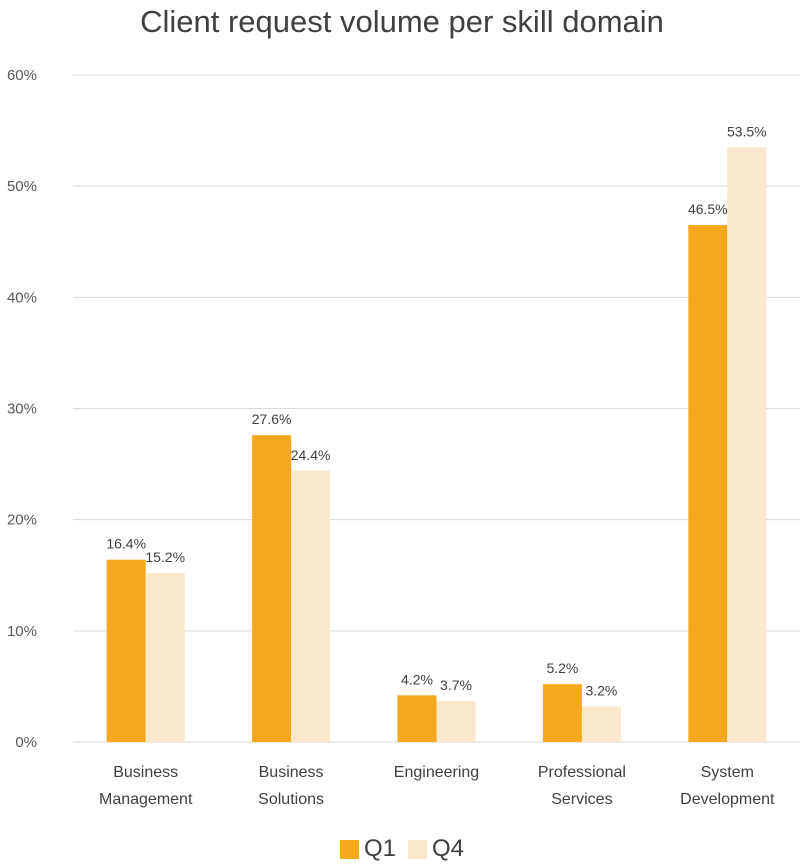 The image size is (804, 868). What do you see at coordinates (417, 849) in the screenshot?
I see `legend-swatch-q4` at bounding box center [417, 849].